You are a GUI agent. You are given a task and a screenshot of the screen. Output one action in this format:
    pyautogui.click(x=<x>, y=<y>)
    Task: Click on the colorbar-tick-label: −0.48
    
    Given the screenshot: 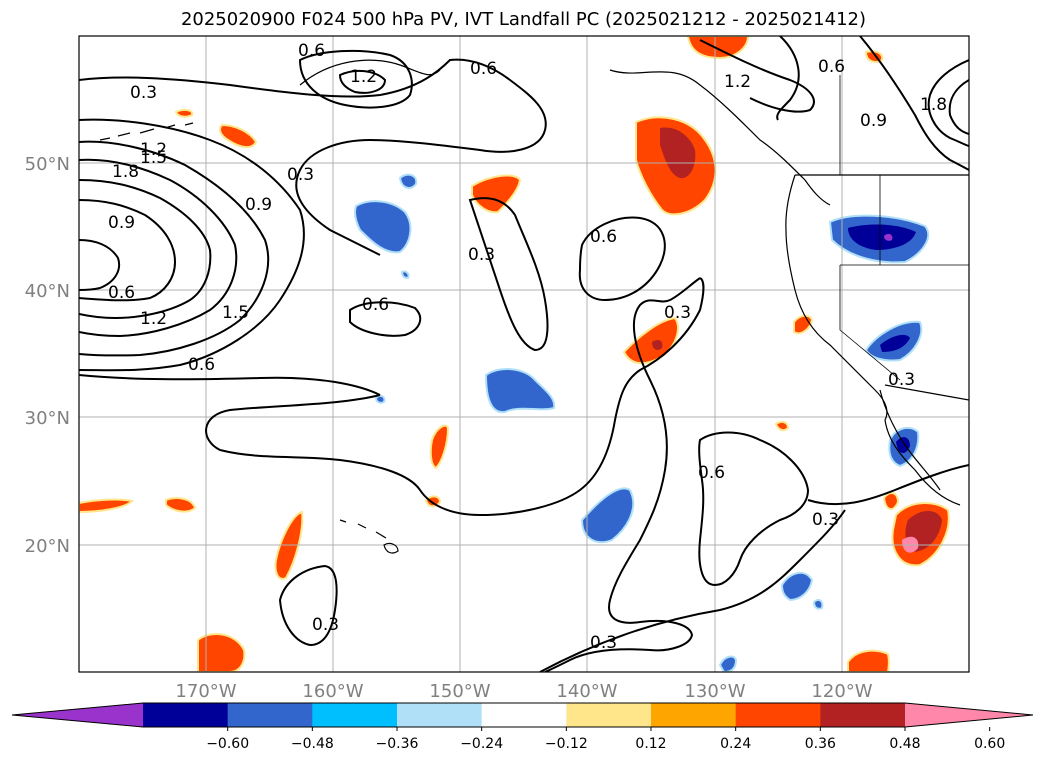 What is the action you would take?
    pyautogui.click(x=312, y=744)
    